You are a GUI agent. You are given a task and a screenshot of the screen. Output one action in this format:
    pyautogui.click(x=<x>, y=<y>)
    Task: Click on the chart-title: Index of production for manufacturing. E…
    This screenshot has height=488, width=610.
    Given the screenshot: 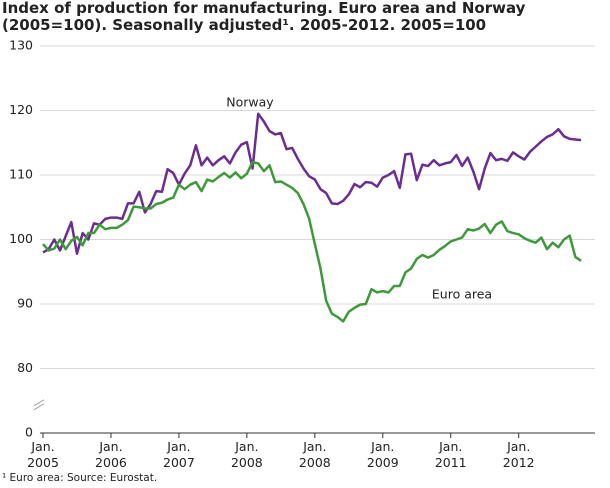 What is the action you would take?
    pyautogui.click(x=264, y=17)
    